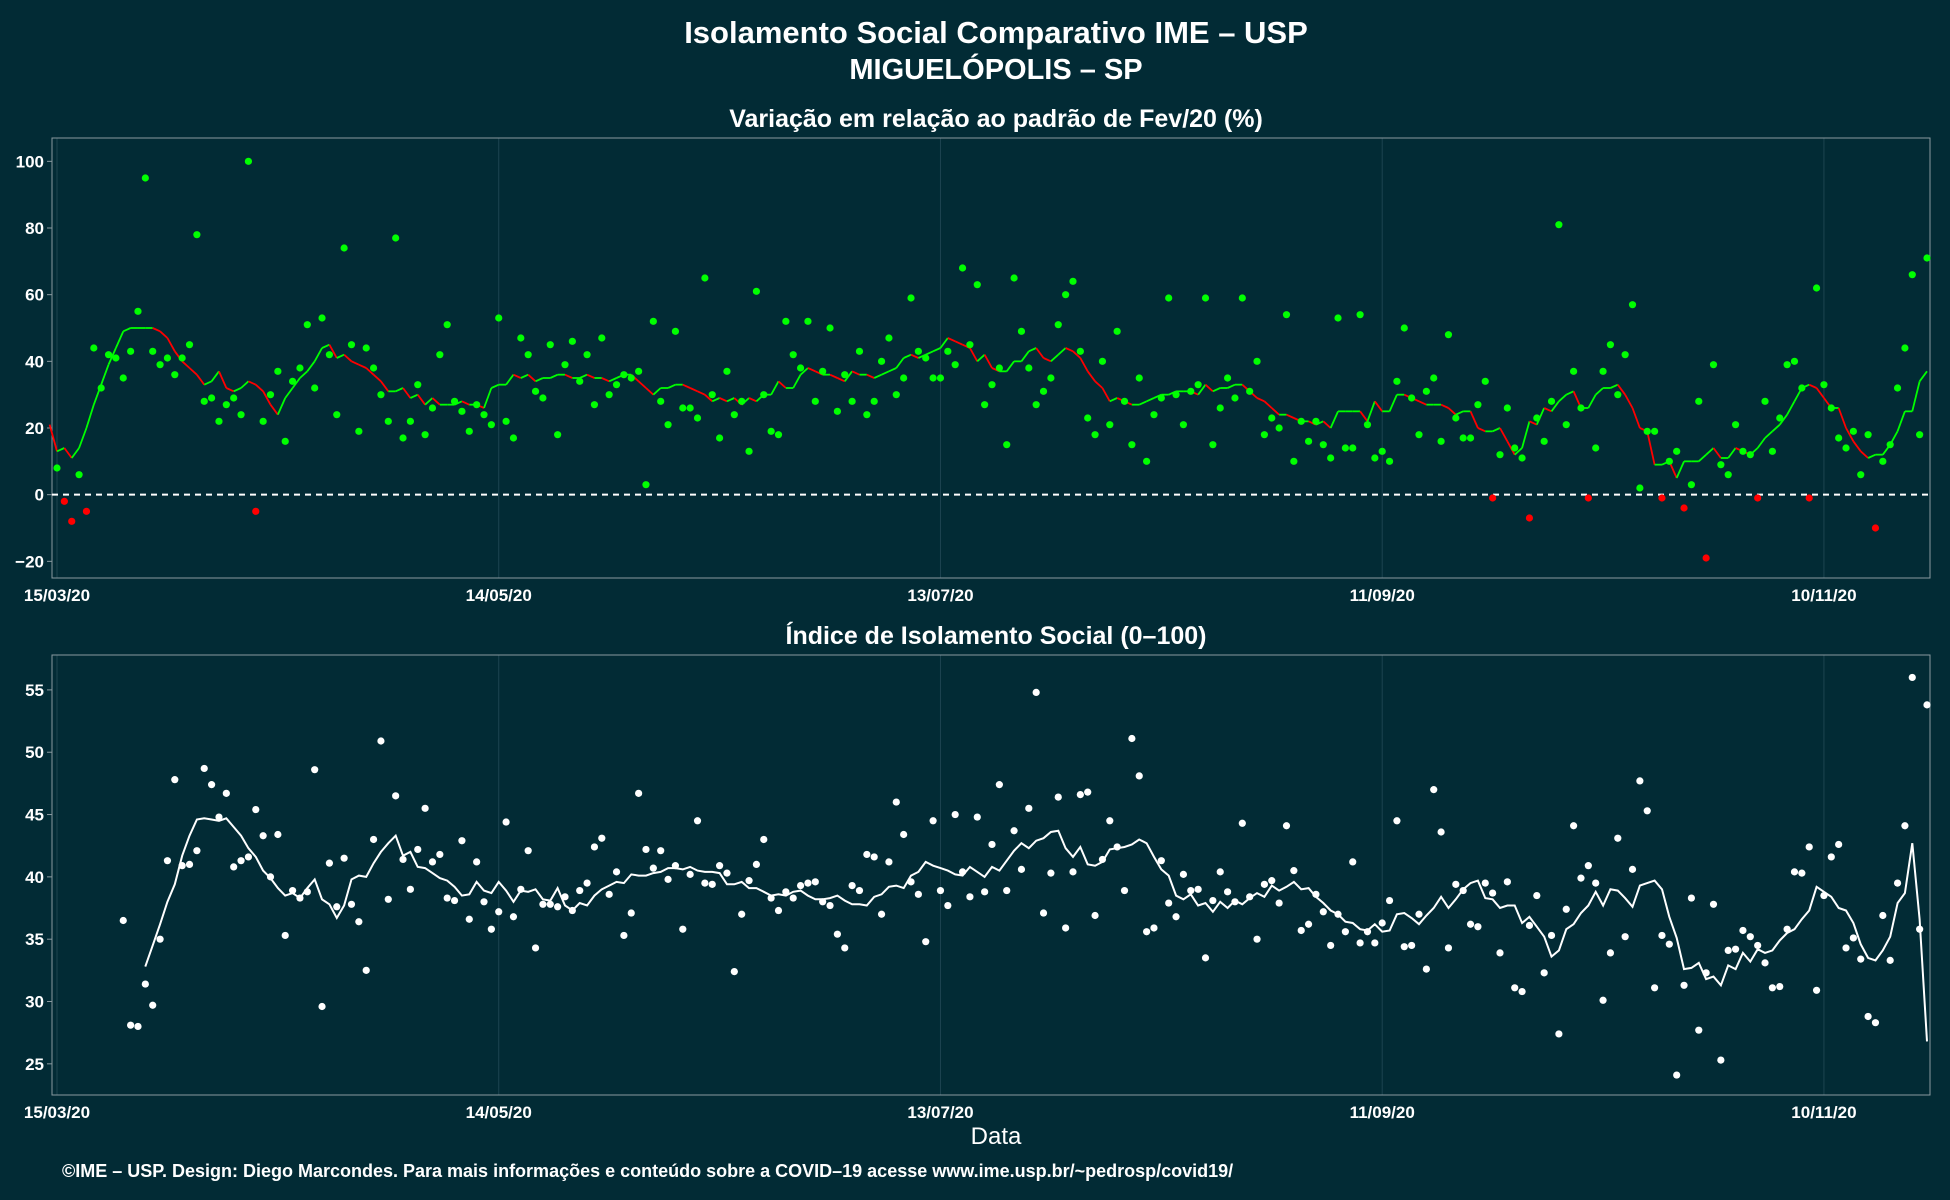  Describe the element at coordinates (34, 228) in the screenshot. I see `y-tick-label: 80` at that location.